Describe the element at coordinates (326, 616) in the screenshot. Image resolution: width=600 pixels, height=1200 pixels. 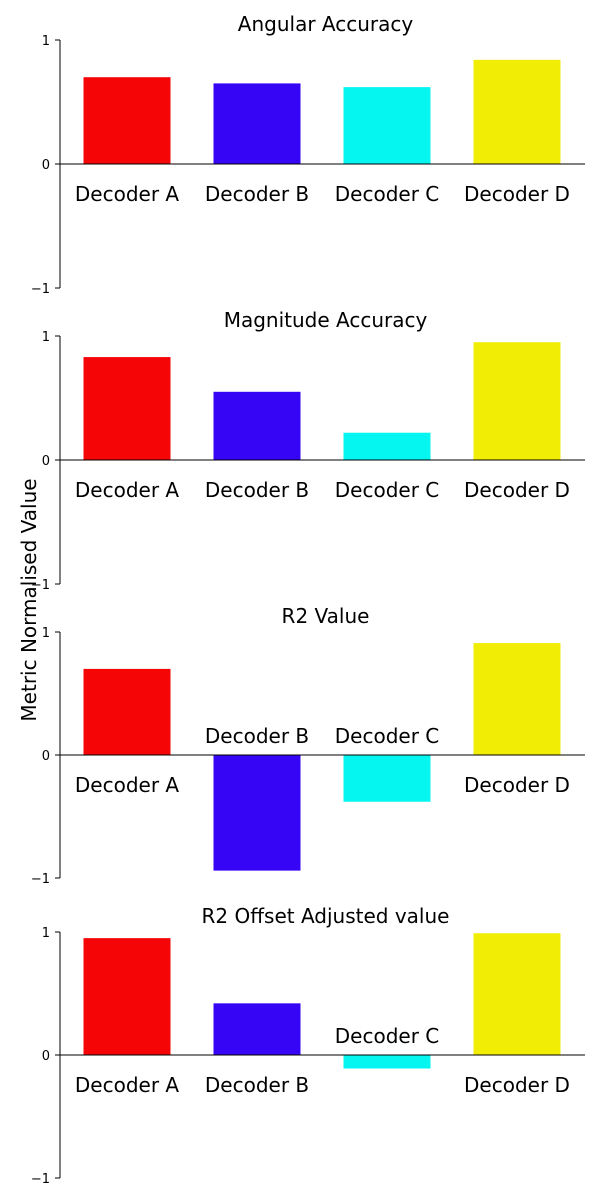
I see `panel-title: R2 Value` at that location.